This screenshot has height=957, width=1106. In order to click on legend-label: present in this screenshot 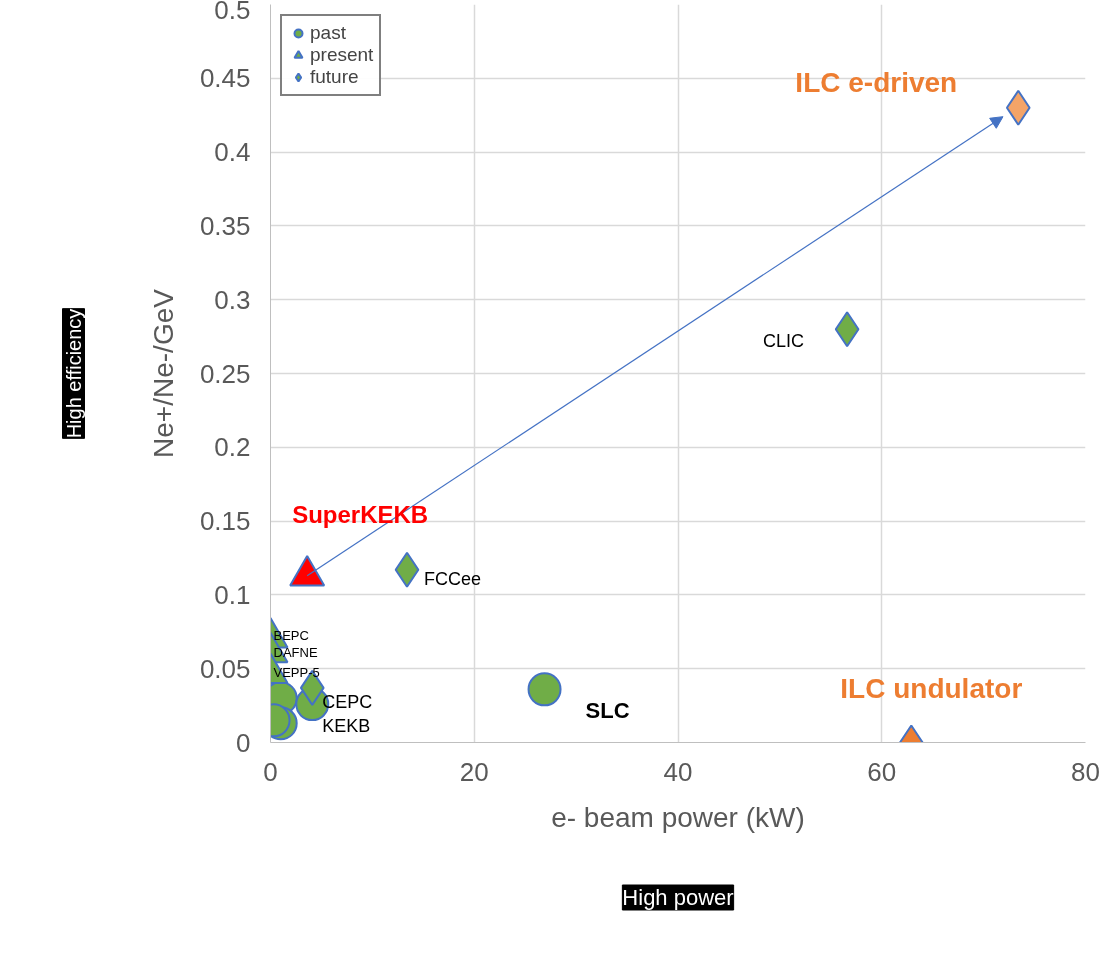, I will do `click(342, 55)`.